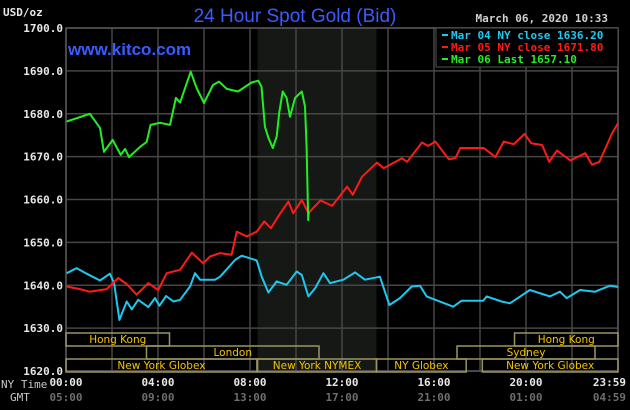  I want to click on y-tick-label: 1700.0, so click(43, 28).